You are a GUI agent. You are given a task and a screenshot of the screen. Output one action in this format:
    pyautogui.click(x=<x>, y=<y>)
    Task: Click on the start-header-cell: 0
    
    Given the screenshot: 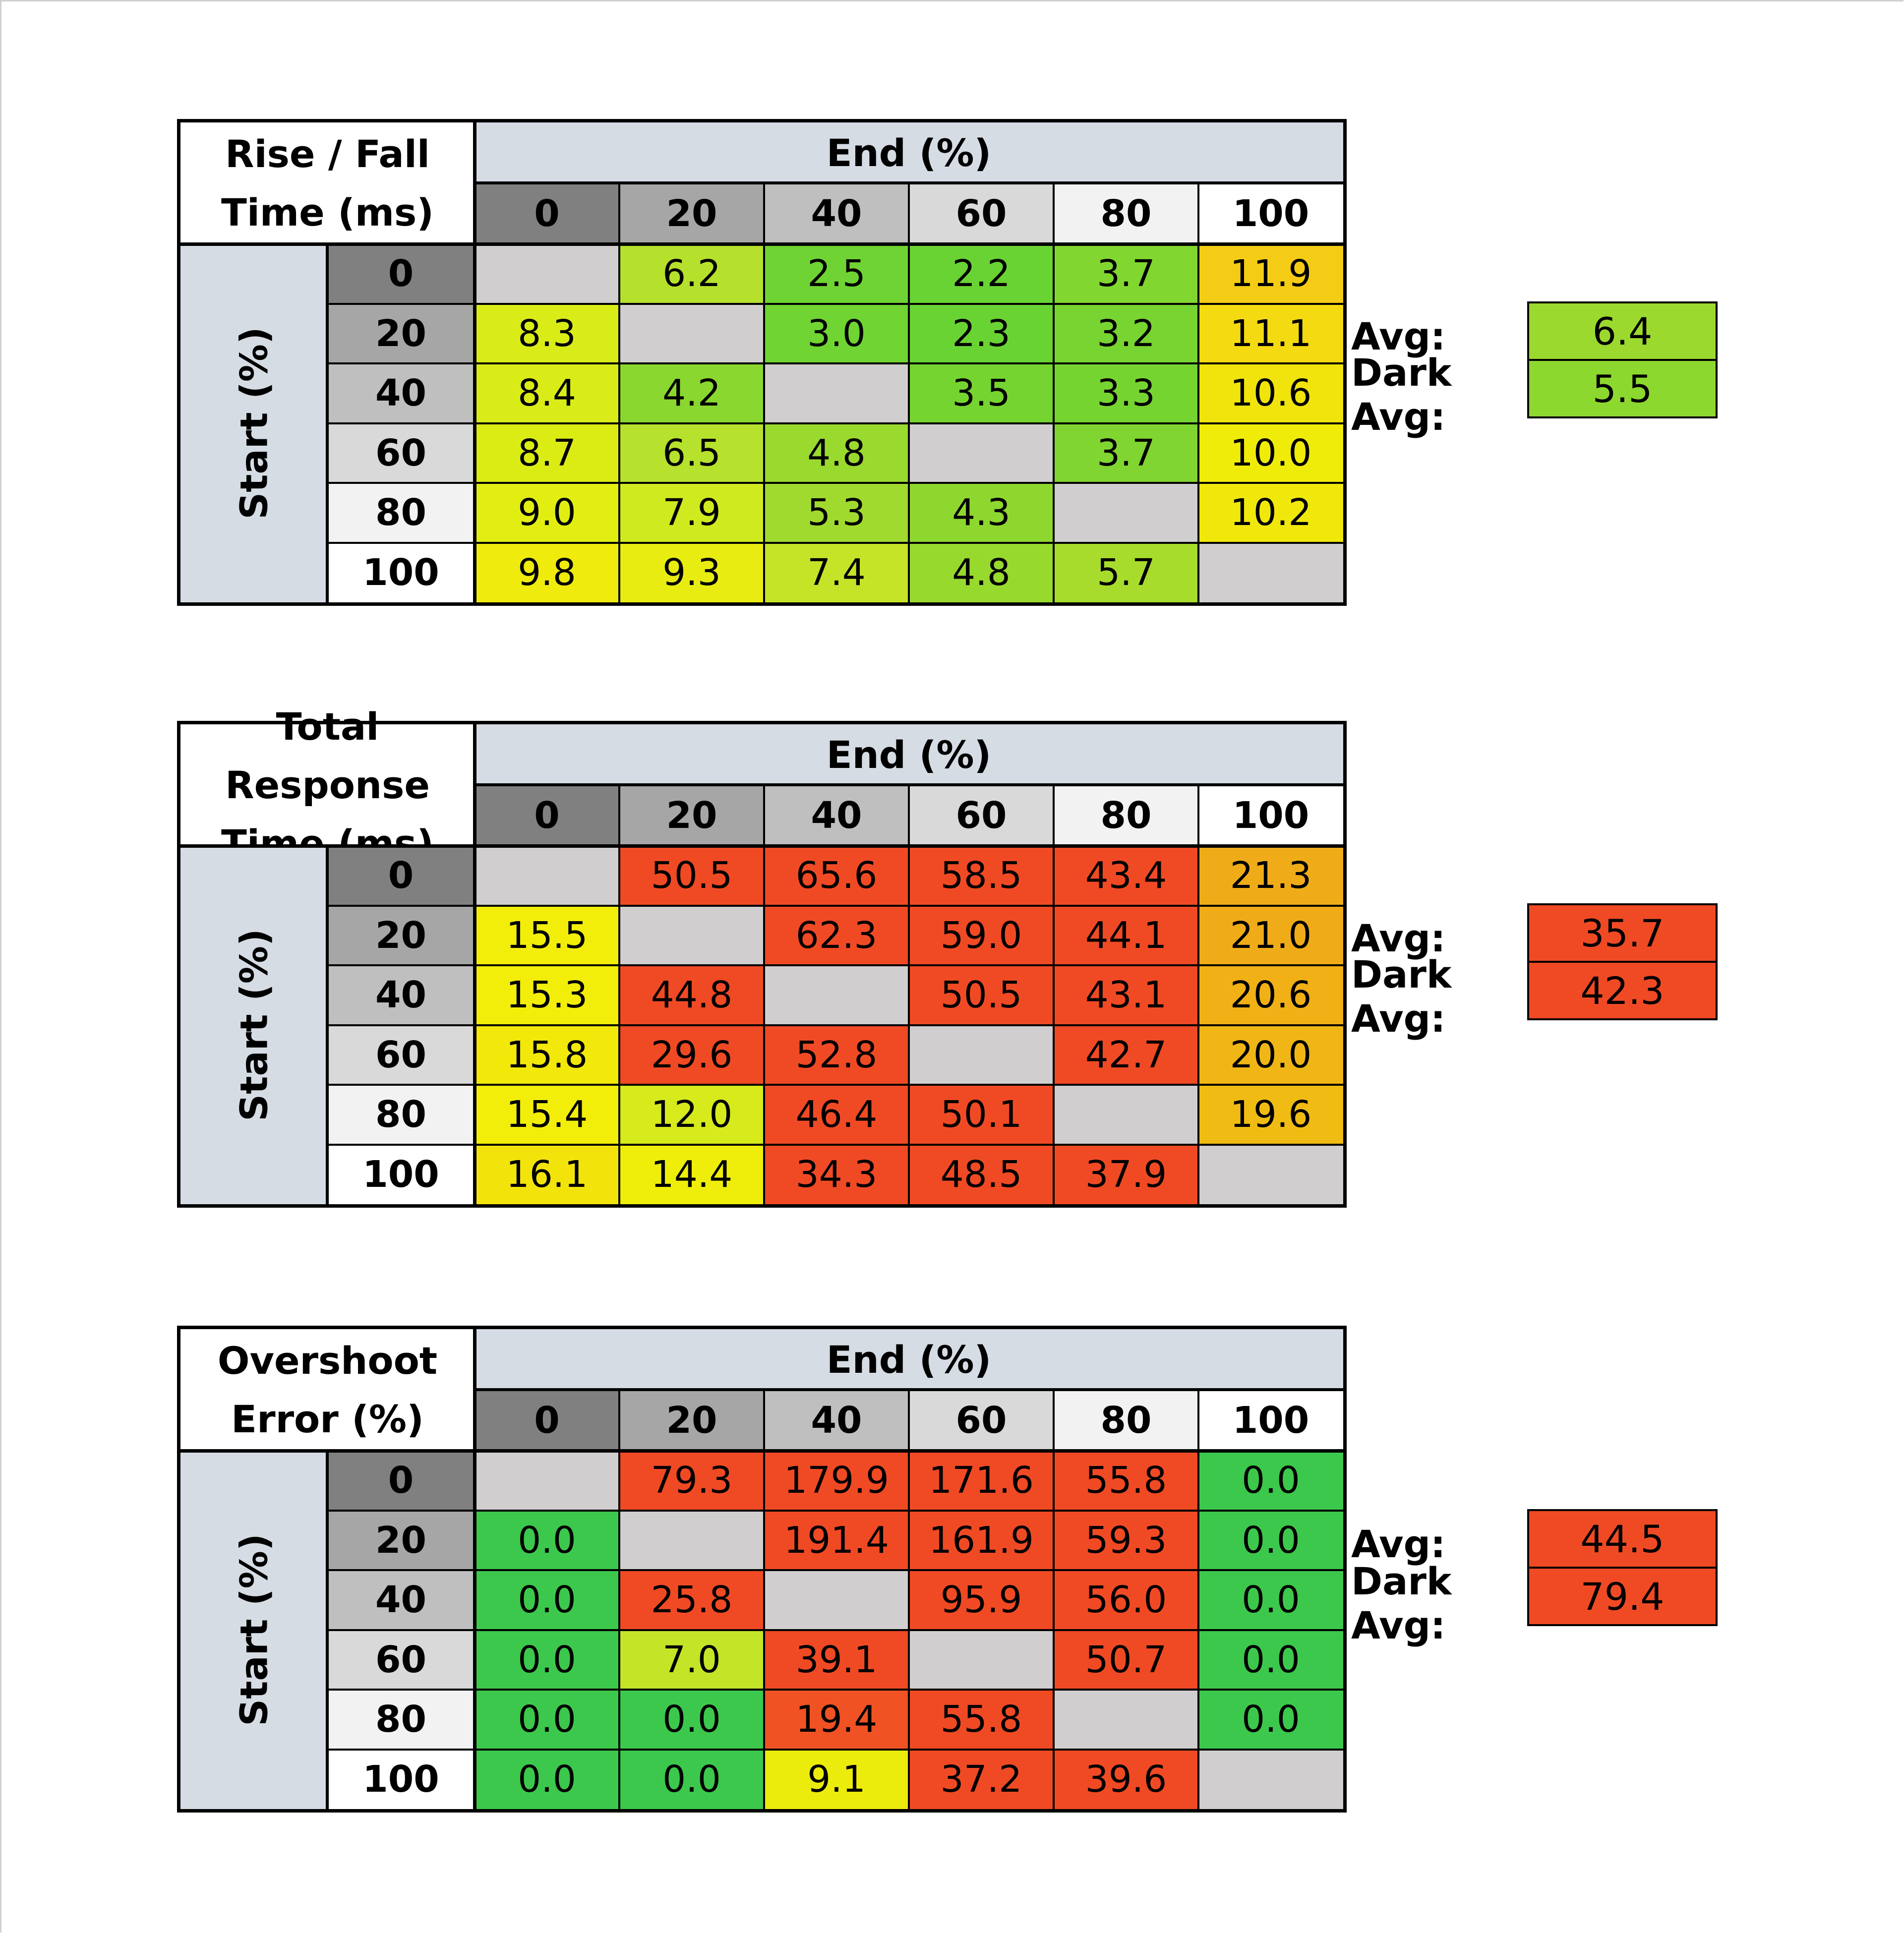 What is the action you would take?
    pyautogui.click(x=401, y=1481)
    